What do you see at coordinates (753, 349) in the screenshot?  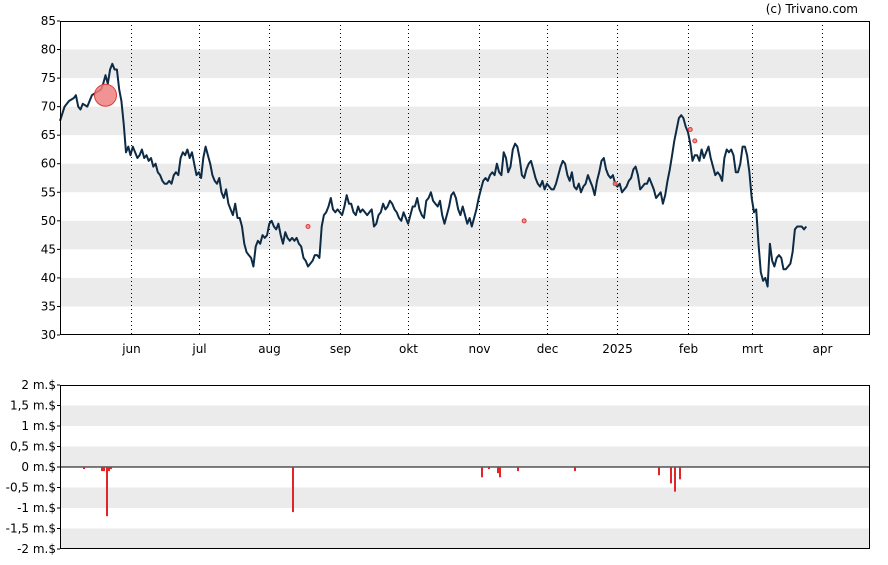 I see `price-x-tick-label: mrt` at bounding box center [753, 349].